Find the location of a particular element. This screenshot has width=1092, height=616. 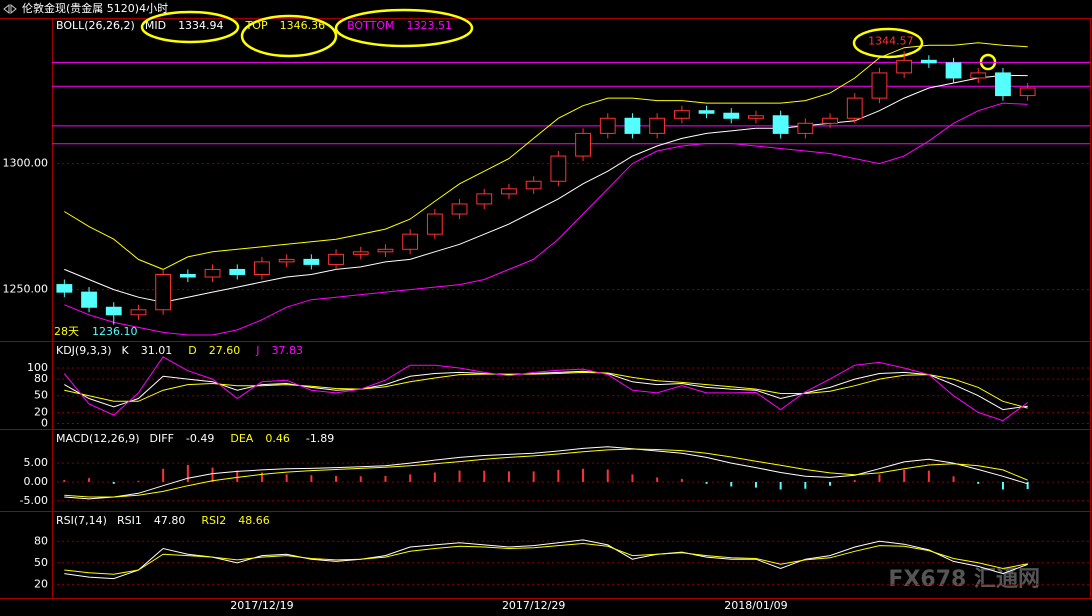

y-tick-label: 1250.00 is located at coordinates (26, 289).